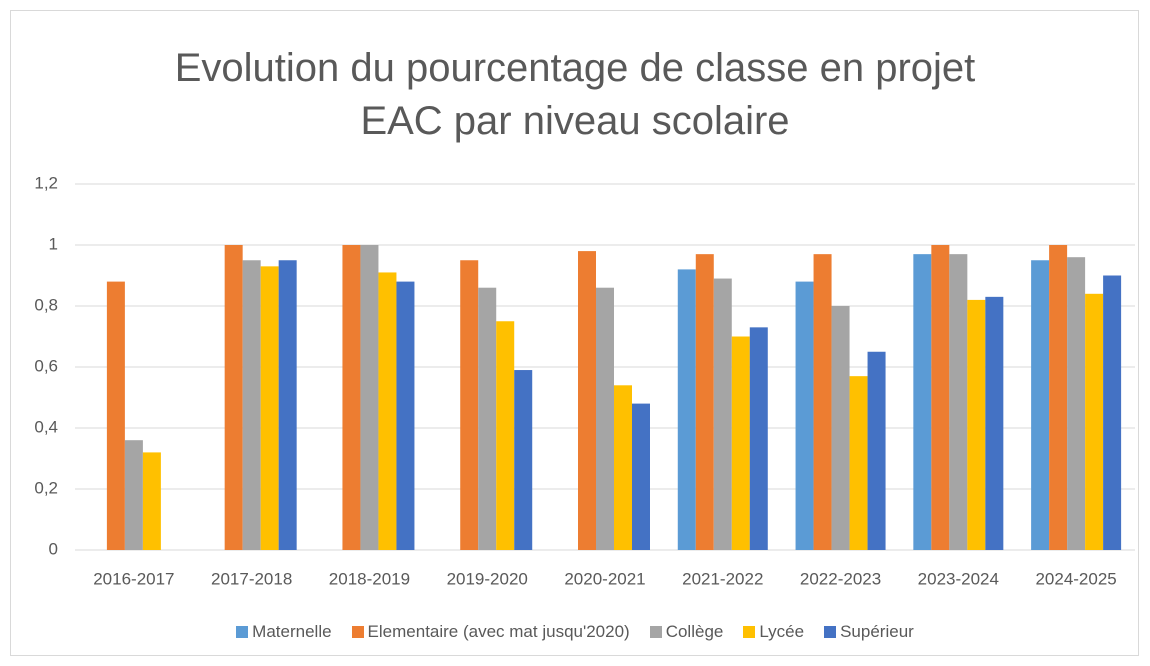 Image resolution: width=1150 pixels, height=666 pixels. What do you see at coordinates (1075, 578) in the screenshot?
I see `x-tick-label: 2024-2025` at bounding box center [1075, 578].